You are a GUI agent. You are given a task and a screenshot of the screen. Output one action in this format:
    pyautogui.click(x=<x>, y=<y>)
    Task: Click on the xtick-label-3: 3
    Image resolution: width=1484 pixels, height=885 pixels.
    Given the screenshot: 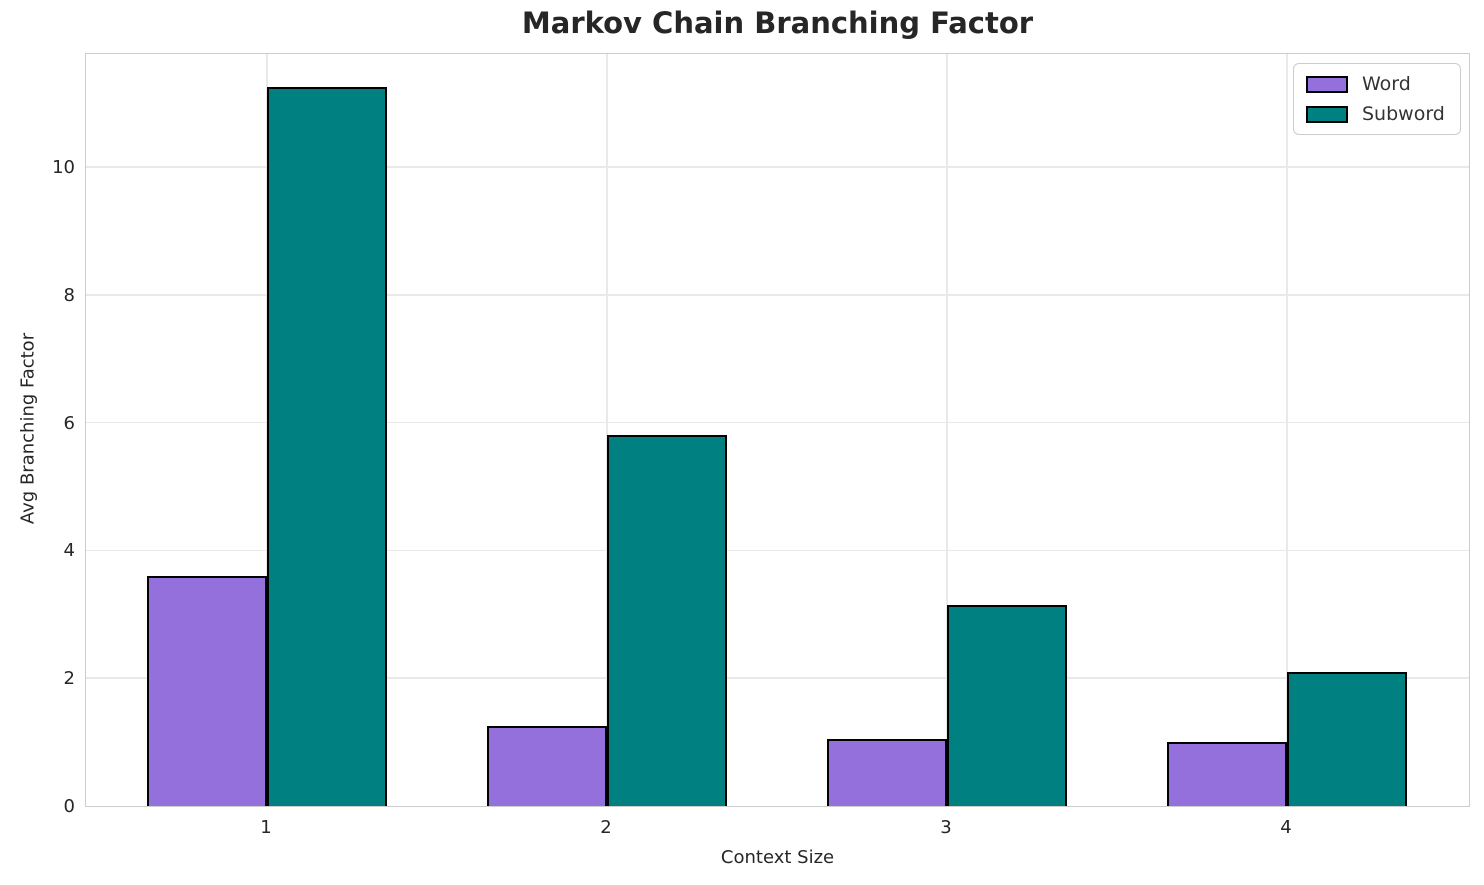 What is the action you would take?
    pyautogui.click(x=946, y=827)
    